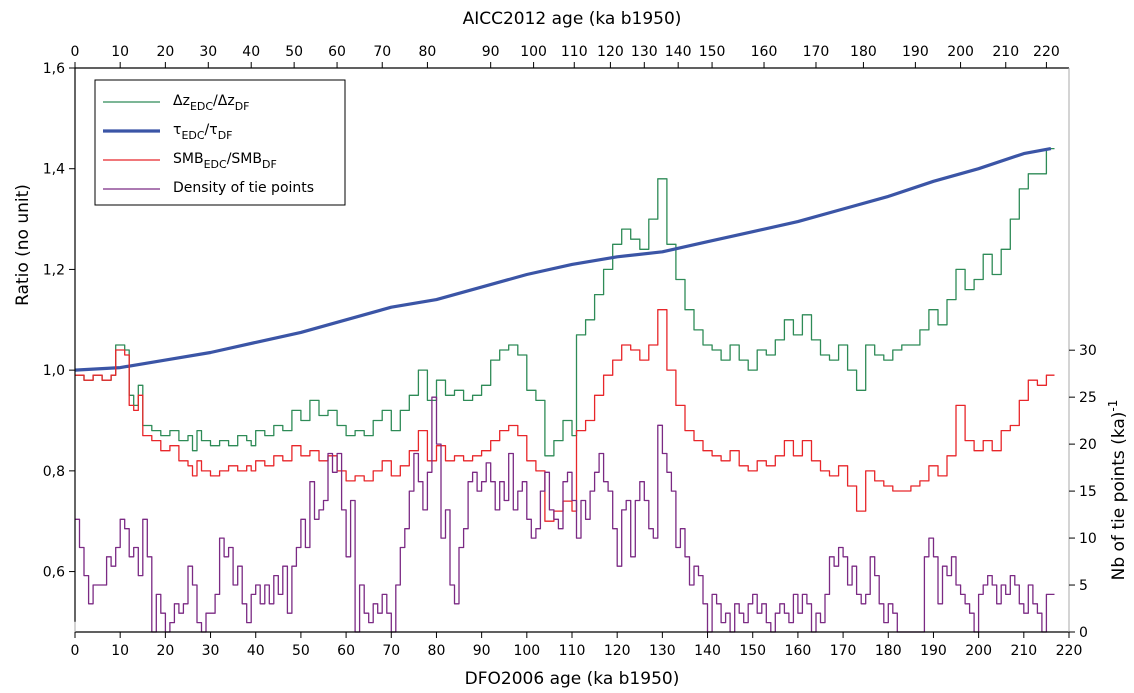  Describe the element at coordinates (337, 52) in the screenshot. I see `x2-tick-label: 60` at that location.